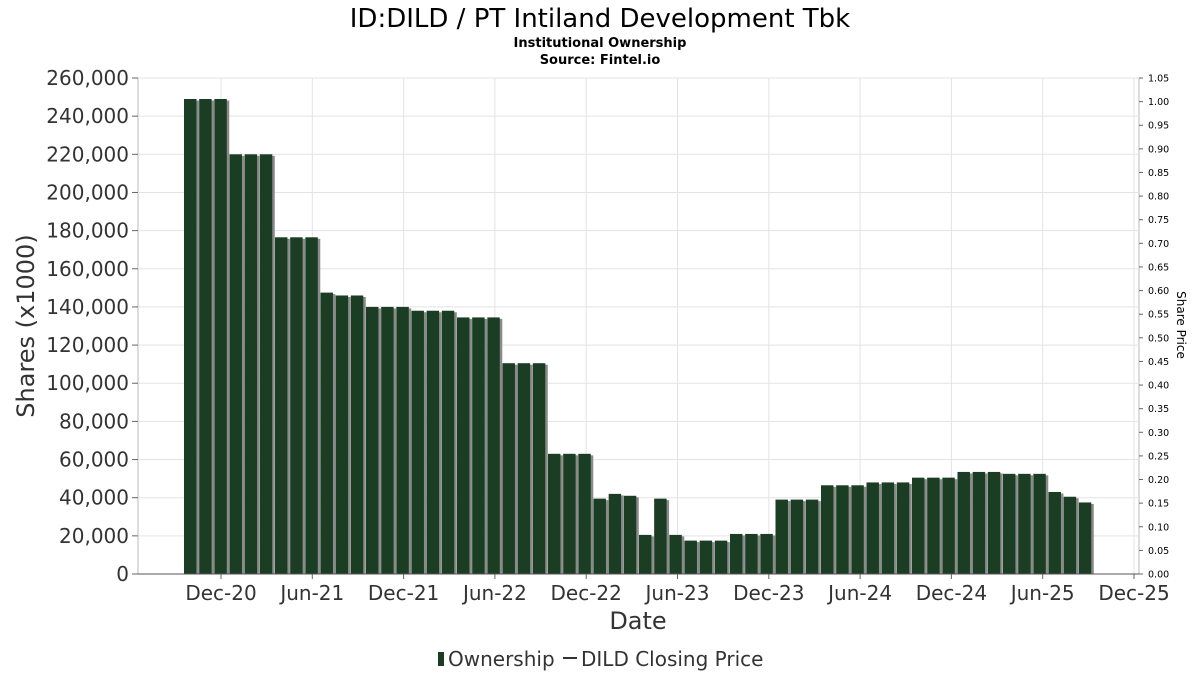 The width and height of the screenshot is (1200, 675). I want to click on legend-price-label: DILD Closing Price, so click(672, 659).